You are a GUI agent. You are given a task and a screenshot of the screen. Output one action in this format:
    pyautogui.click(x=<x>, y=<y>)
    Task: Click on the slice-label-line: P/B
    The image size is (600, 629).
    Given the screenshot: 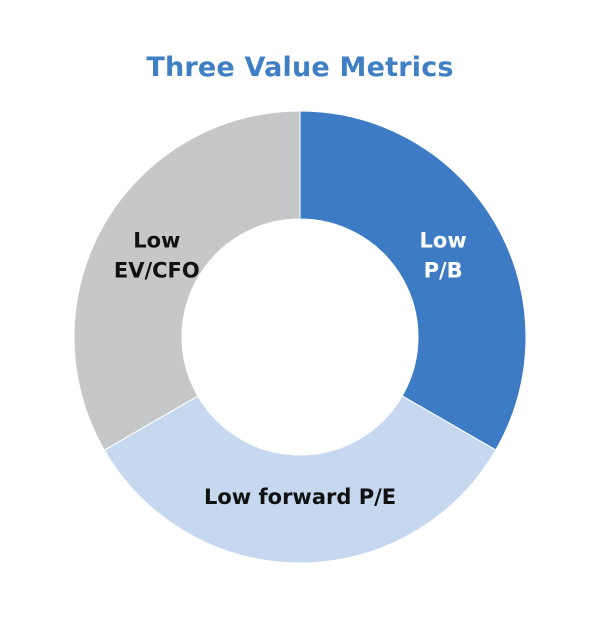 What is the action you would take?
    pyautogui.click(x=443, y=270)
    